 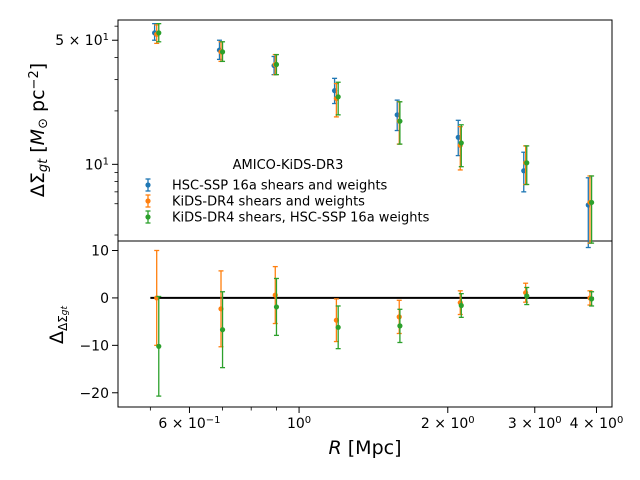 What do you see at coordinates (280, 186) in the screenshot?
I see `legend-entry-label: HSC-SSP 16a shears and weights` at bounding box center [280, 186].